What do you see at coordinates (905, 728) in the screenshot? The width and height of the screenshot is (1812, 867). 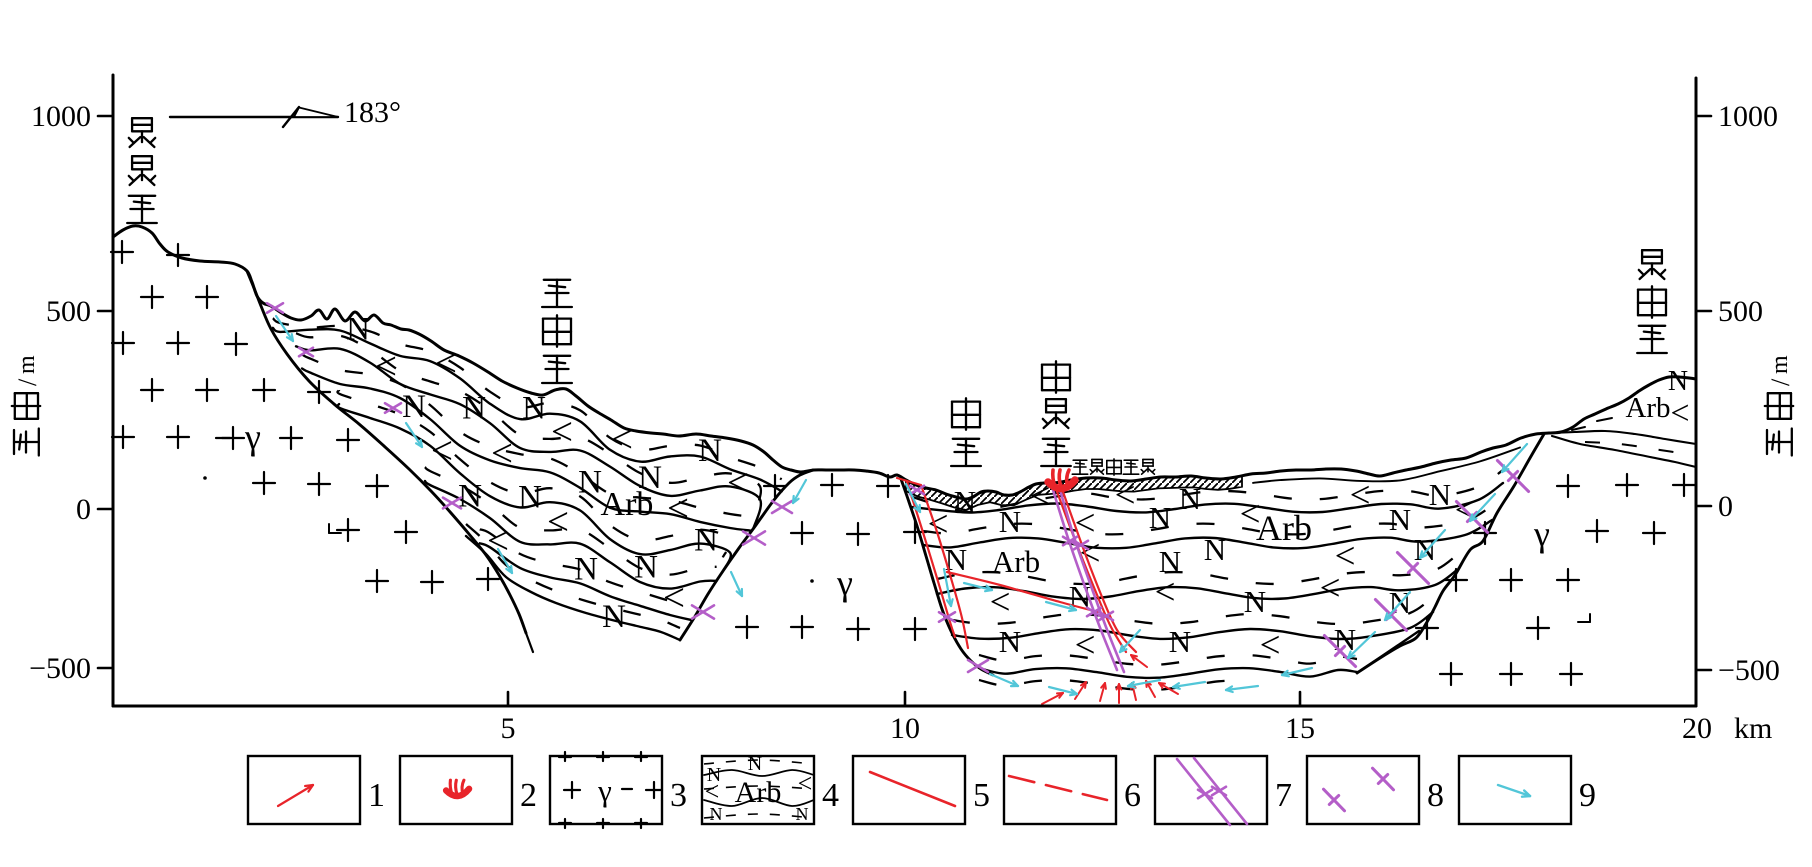 I see `svg-text: 10` at bounding box center [905, 728].